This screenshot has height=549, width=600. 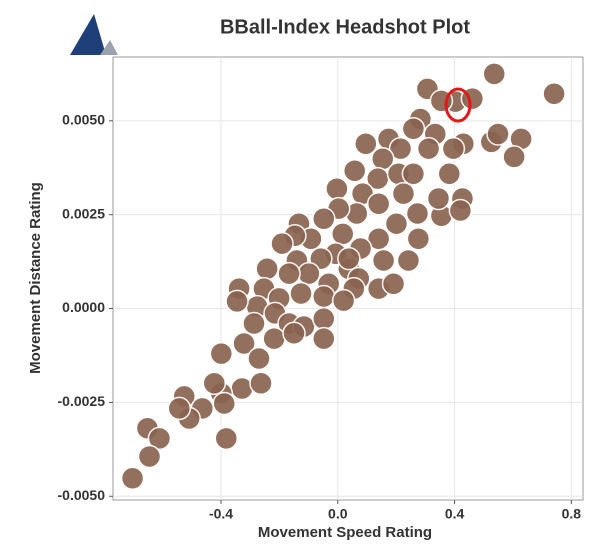 What do you see at coordinates (83, 307) in the screenshot?
I see `y-tick-label: 0.0000` at bounding box center [83, 307].